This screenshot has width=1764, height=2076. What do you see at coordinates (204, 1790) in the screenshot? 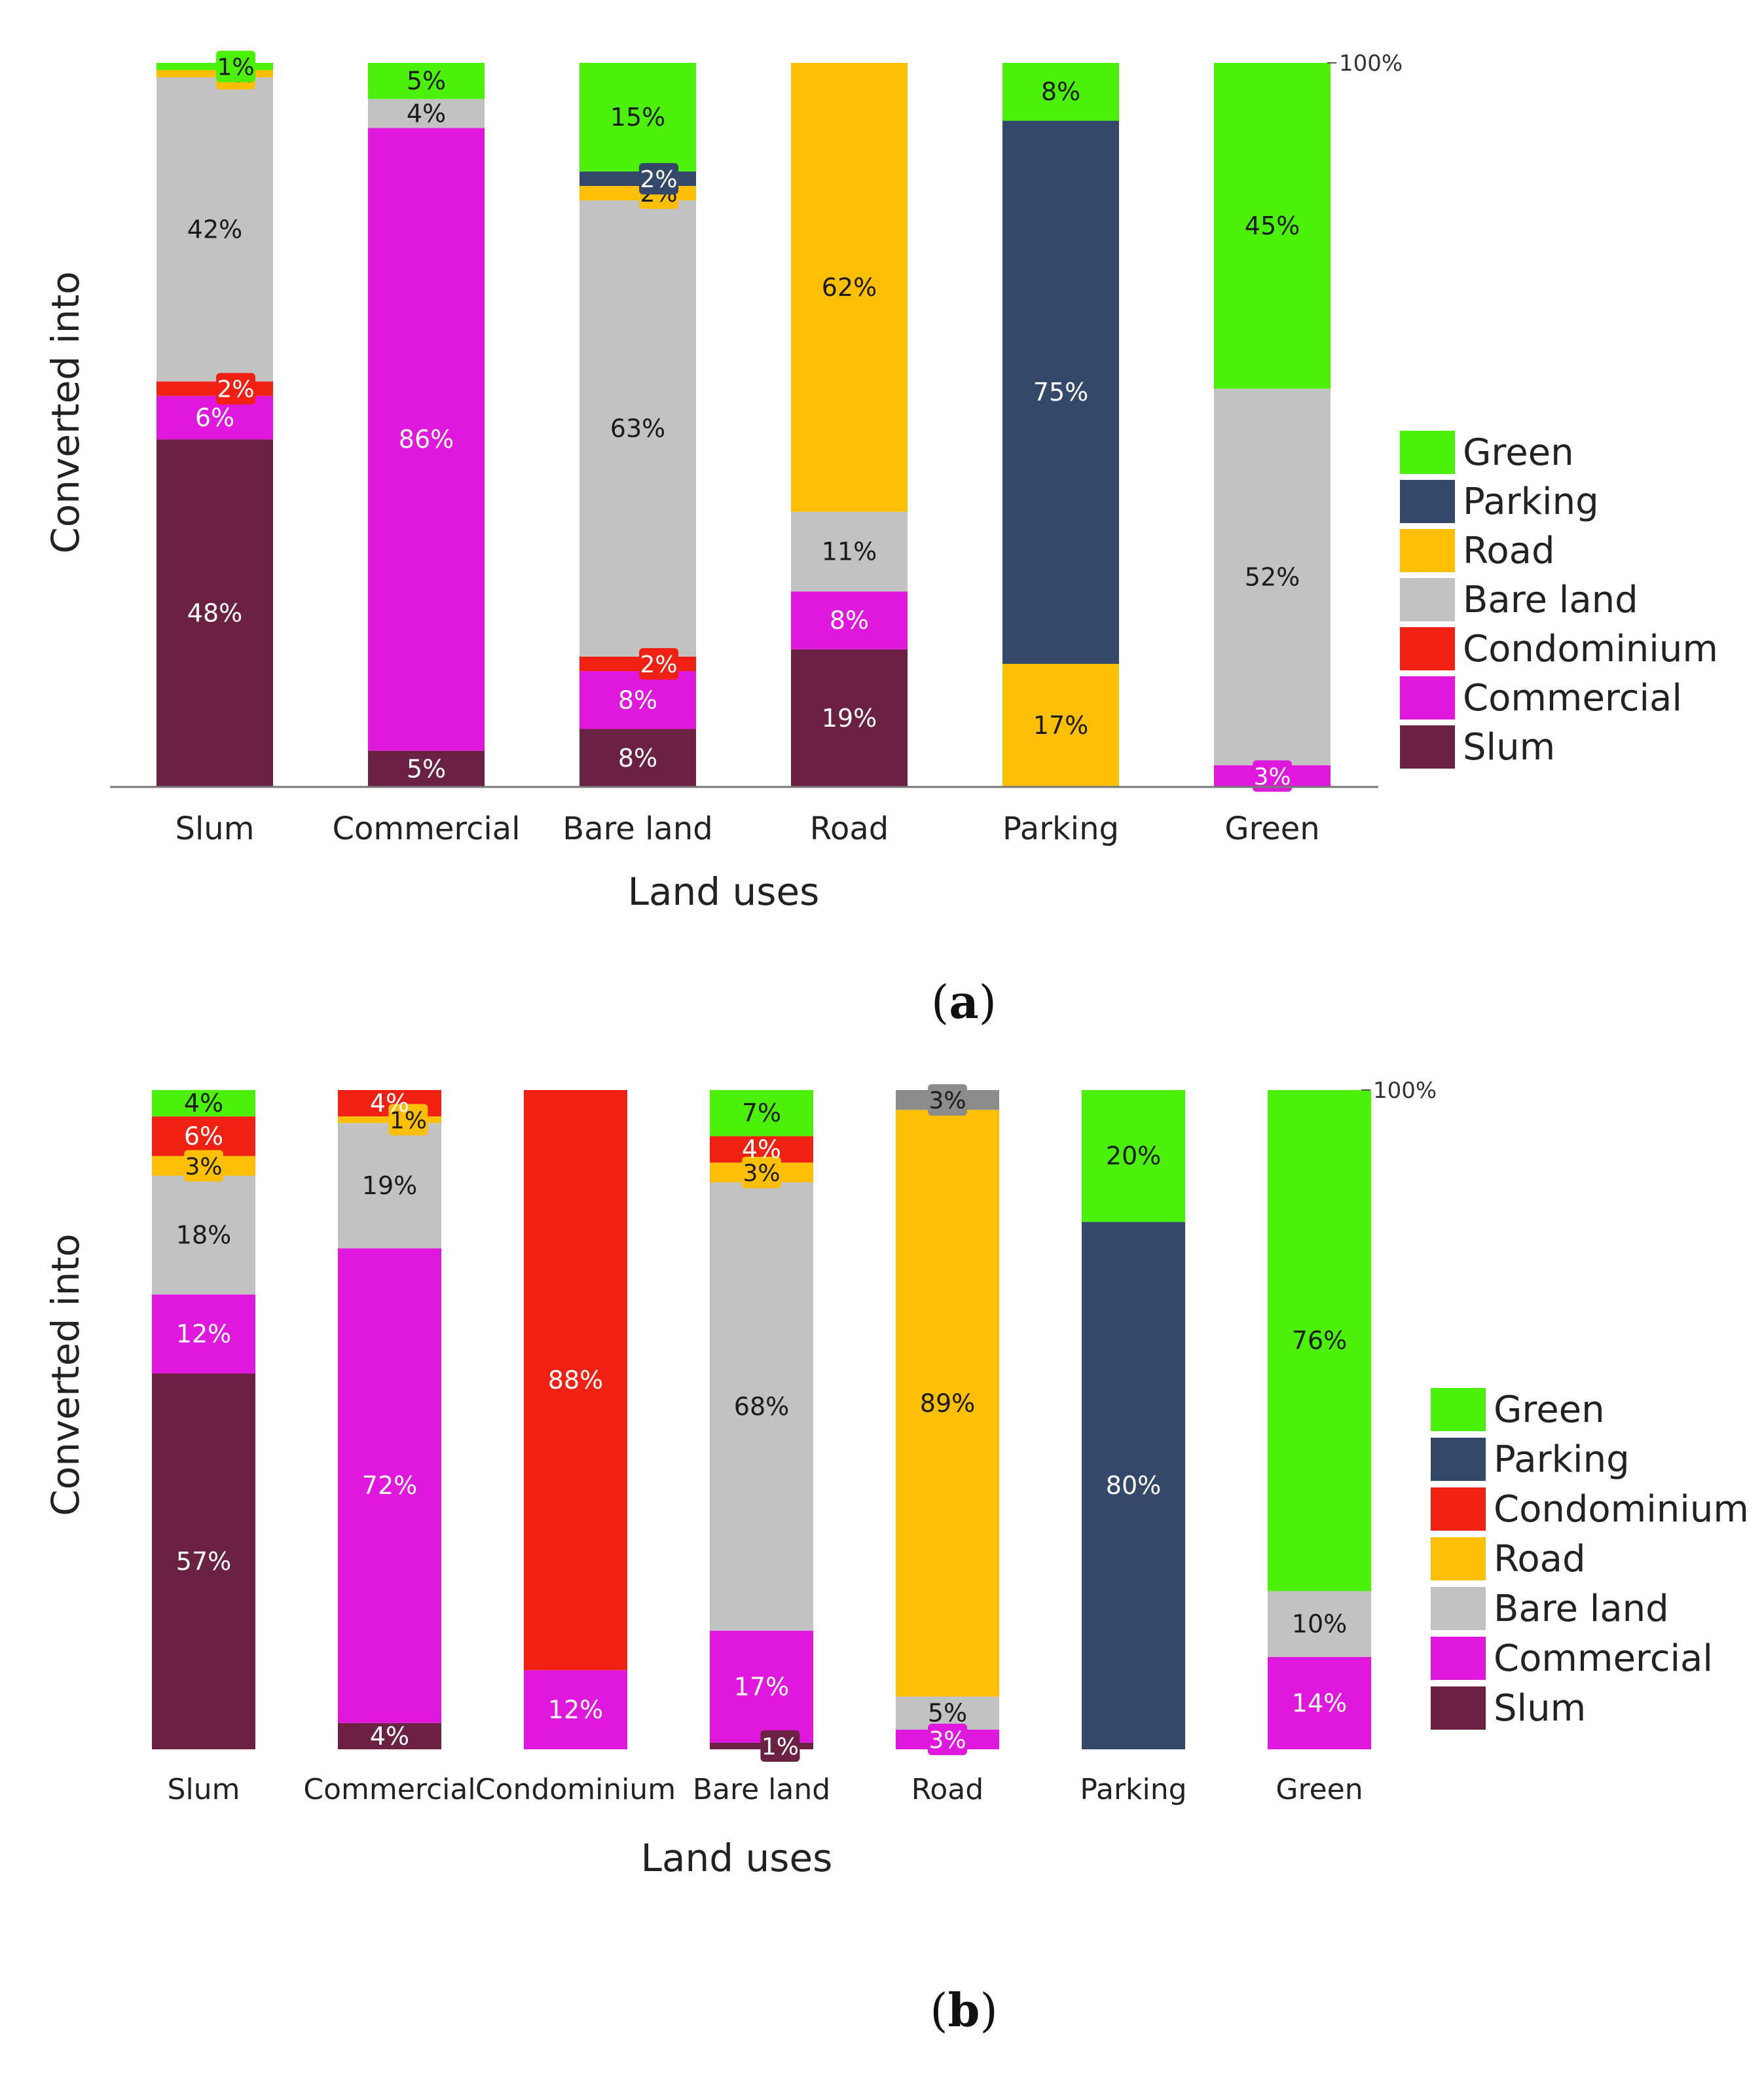
I see `x-tick-label-slum: Slum` at bounding box center [204, 1790].